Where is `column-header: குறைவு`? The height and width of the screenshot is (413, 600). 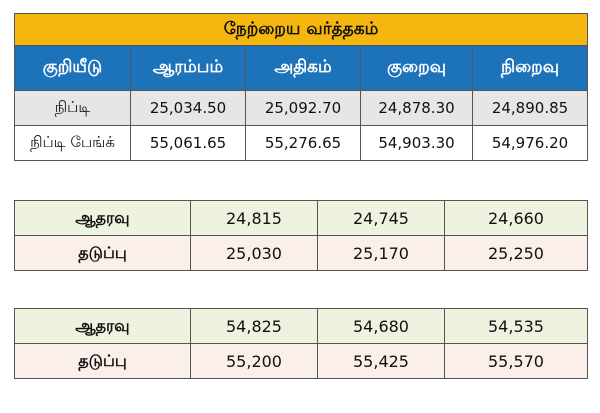
column-header: குறைவு is located at coordinates (416, 68).